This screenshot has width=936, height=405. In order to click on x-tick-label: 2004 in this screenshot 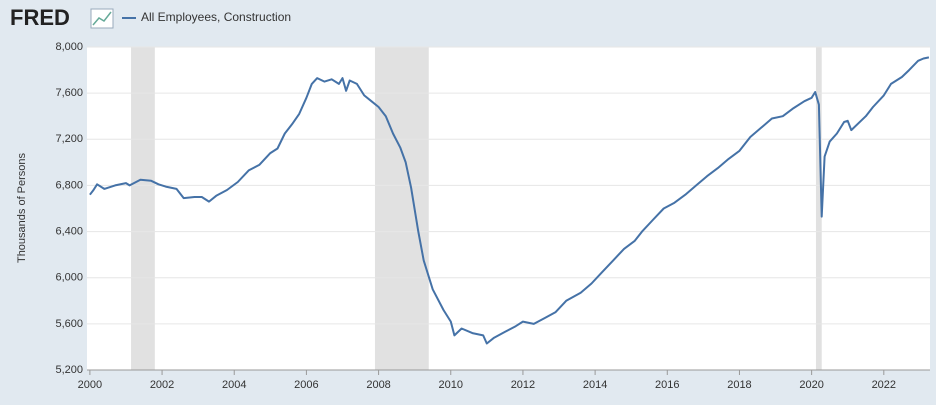, I will do `click(234, 385)`.